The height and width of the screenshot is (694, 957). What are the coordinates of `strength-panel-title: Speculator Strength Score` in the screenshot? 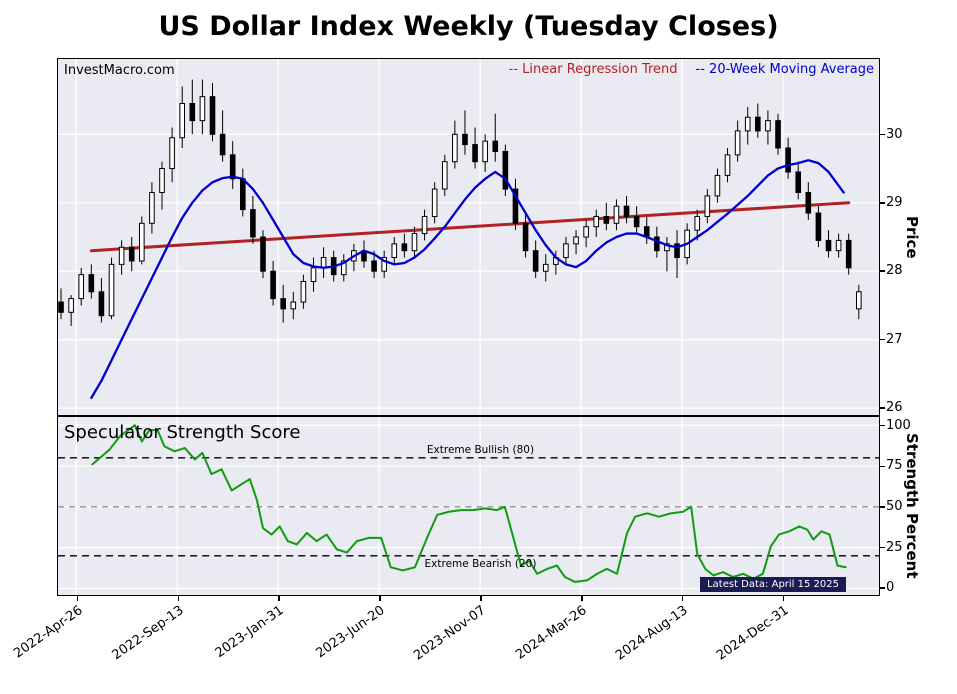 It's located at (182, 432).